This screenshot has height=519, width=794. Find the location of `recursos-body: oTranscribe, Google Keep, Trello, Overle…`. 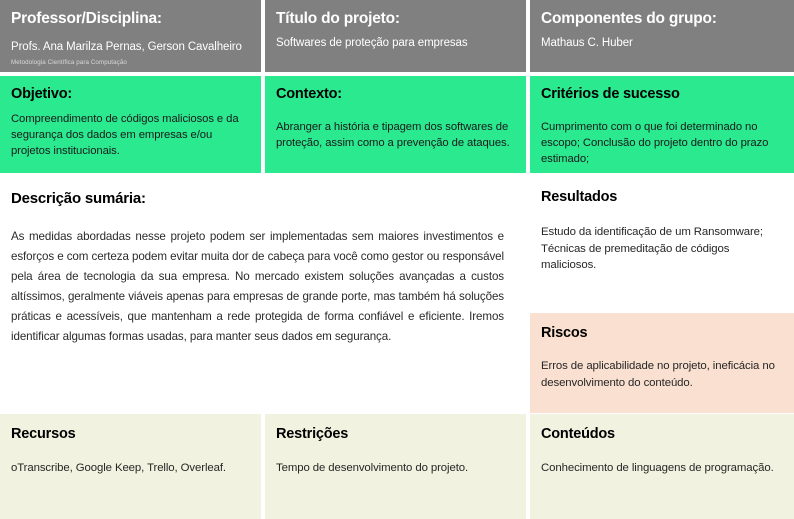

recursos-body: oTranscribe, Google Keep, Trello, Overle… is located at coordinates (118, 468).